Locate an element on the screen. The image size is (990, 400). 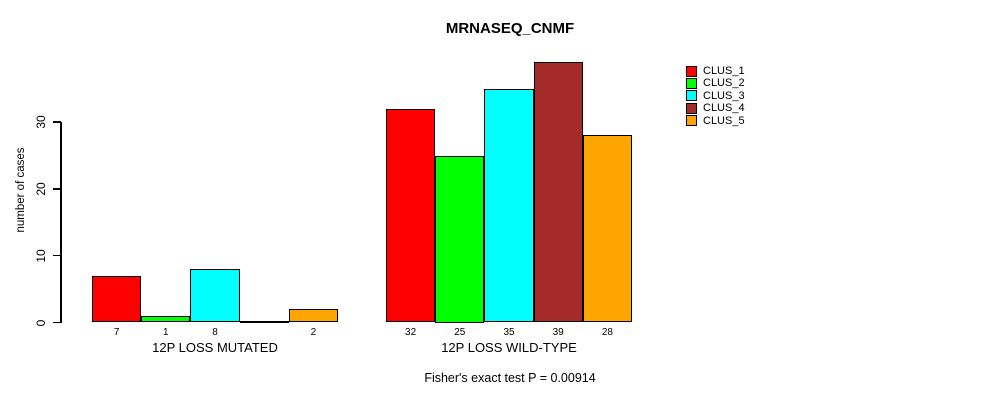
legend-label: CLUS_5 is located at coordinates (724, 120).